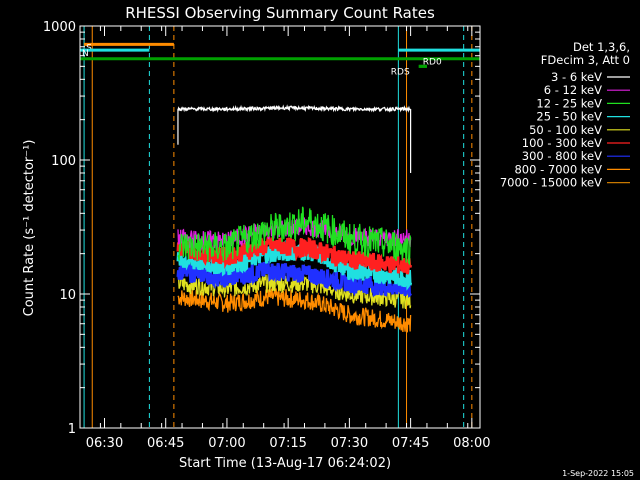 Image resolution: width=640 pixels, height=480 pixels. I want to click on legend-label-0: 3 - 6 keV, so click(576, 77).